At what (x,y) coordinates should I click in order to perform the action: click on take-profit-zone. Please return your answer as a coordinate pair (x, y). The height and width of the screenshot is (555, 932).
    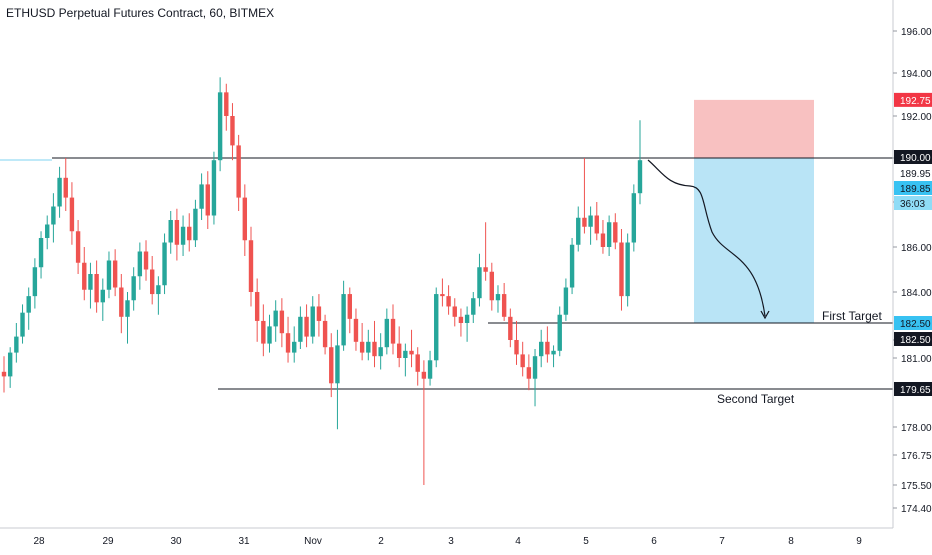
    Looking at the image, I should click on (754, 240).